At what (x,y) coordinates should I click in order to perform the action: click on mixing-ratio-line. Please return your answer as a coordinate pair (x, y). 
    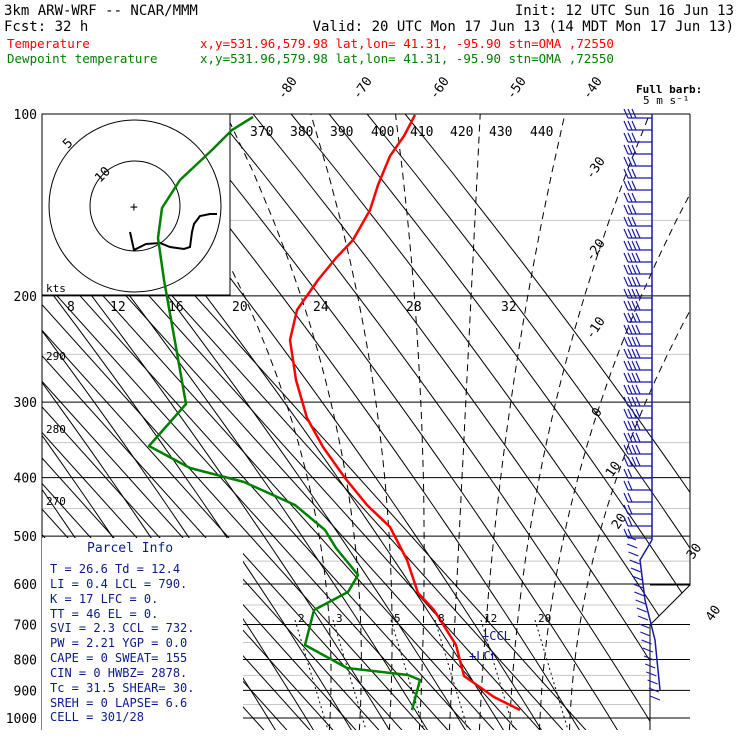
    Looking at the image, I should click on (551, 674).